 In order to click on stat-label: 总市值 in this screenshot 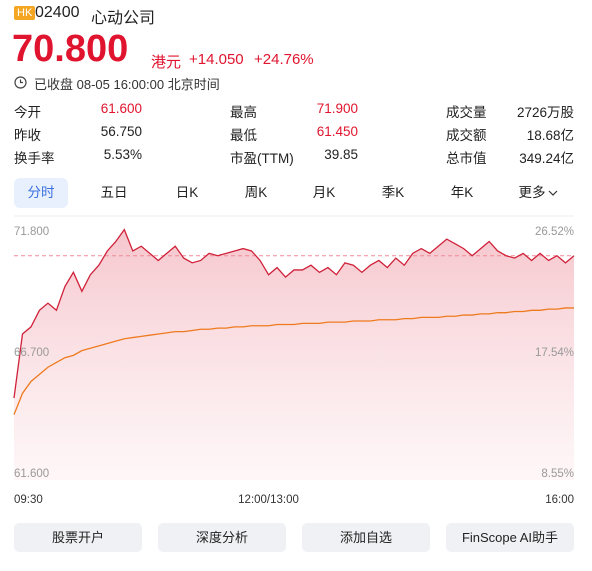, I will do `click(466, 158)`.